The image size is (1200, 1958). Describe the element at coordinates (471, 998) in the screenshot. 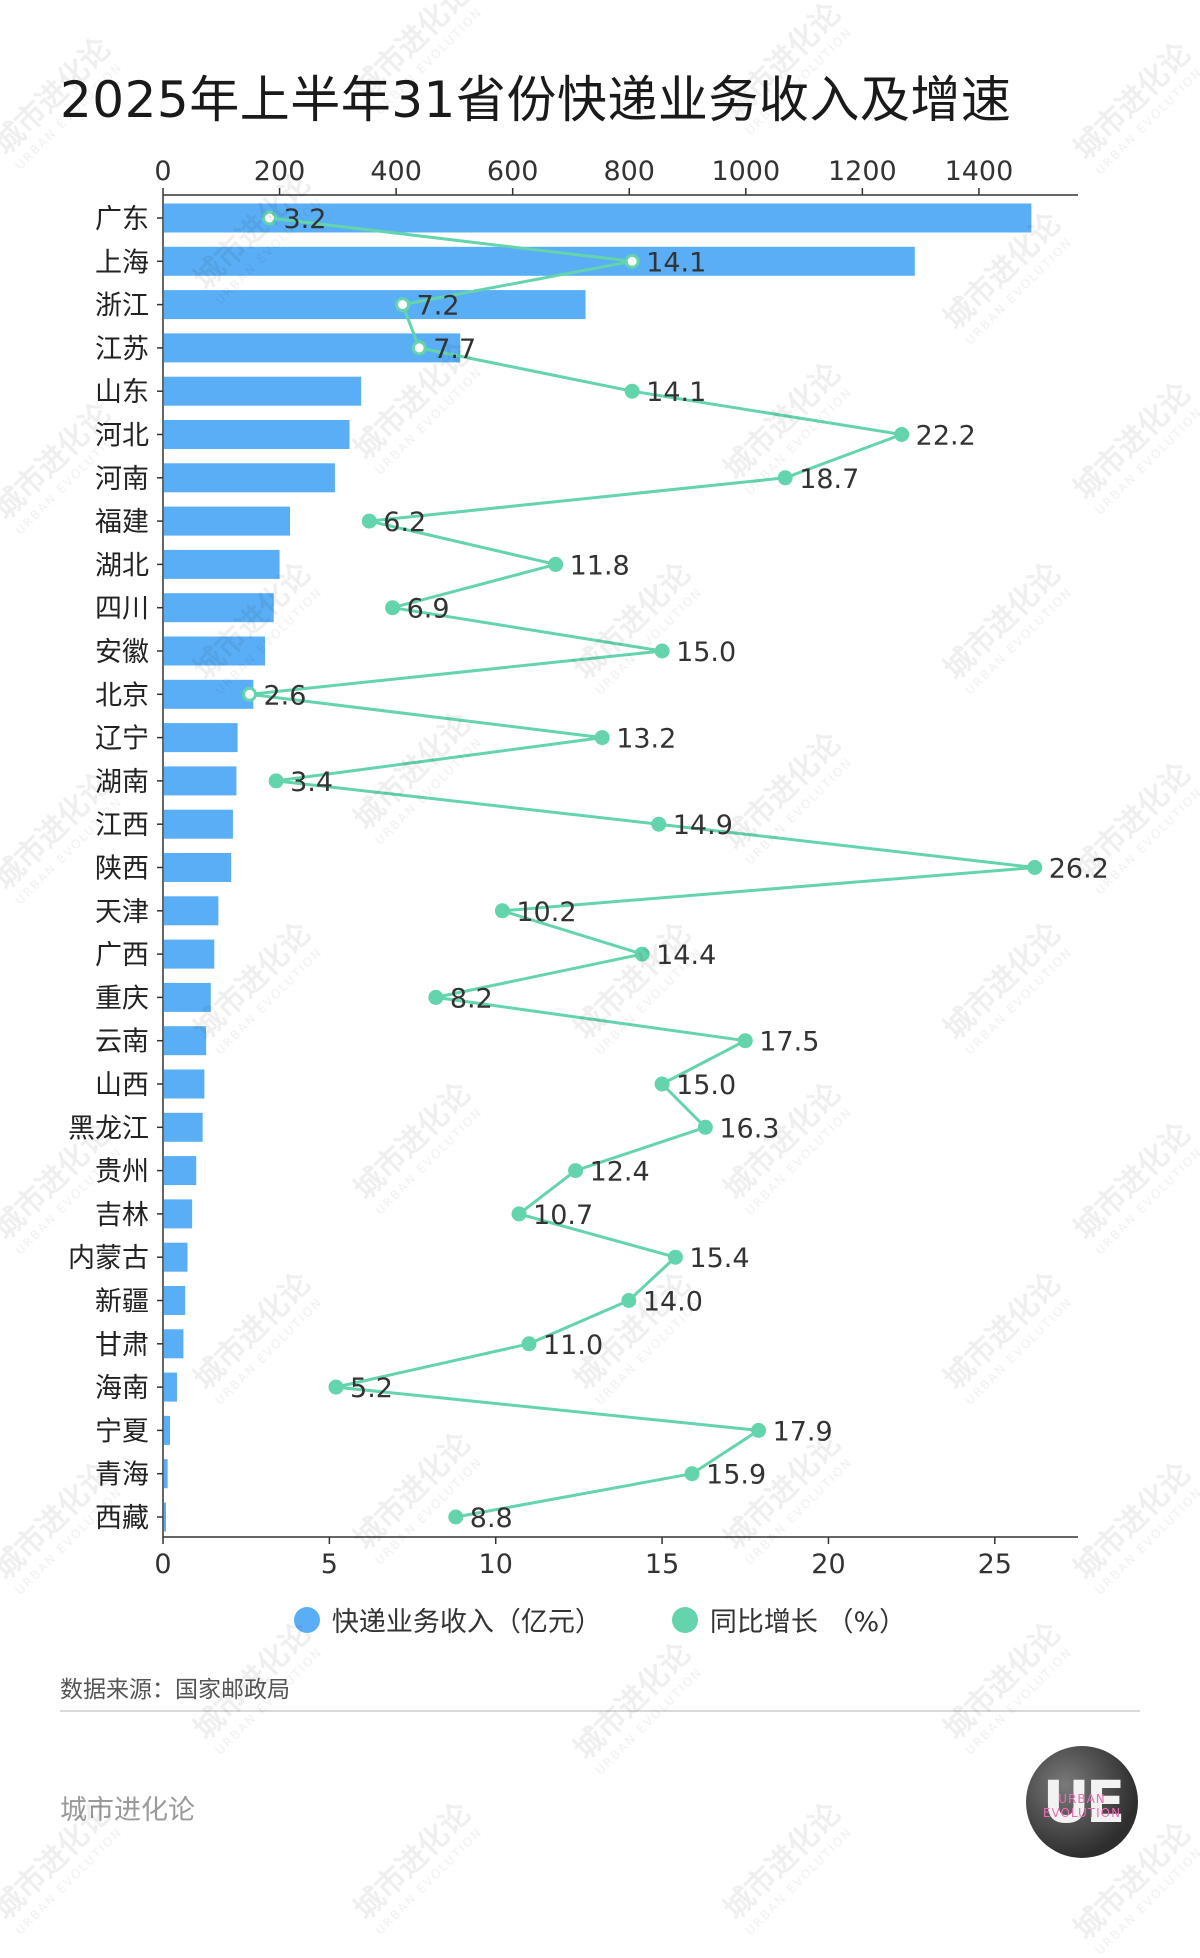

I see `growth-data-label: 8.2` at that location.